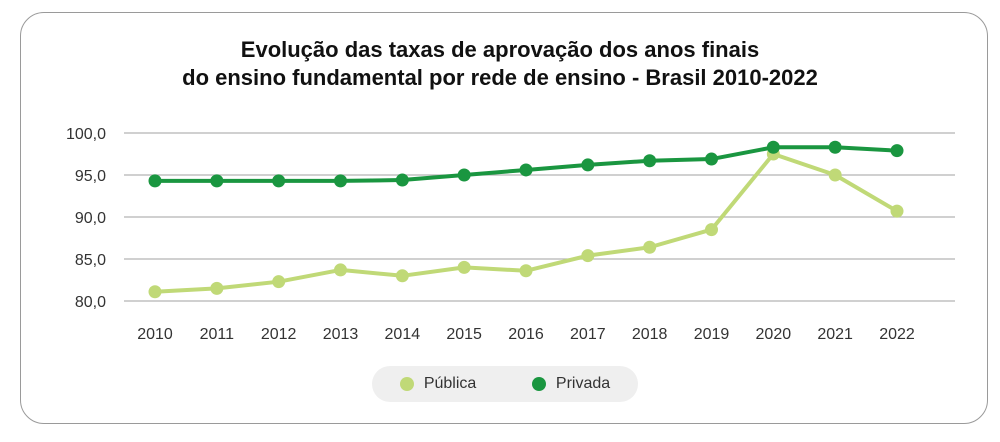  Describe the element at coordinates (774, 334) in the screenshot. I see `x-tick-label: 2020` at that location.